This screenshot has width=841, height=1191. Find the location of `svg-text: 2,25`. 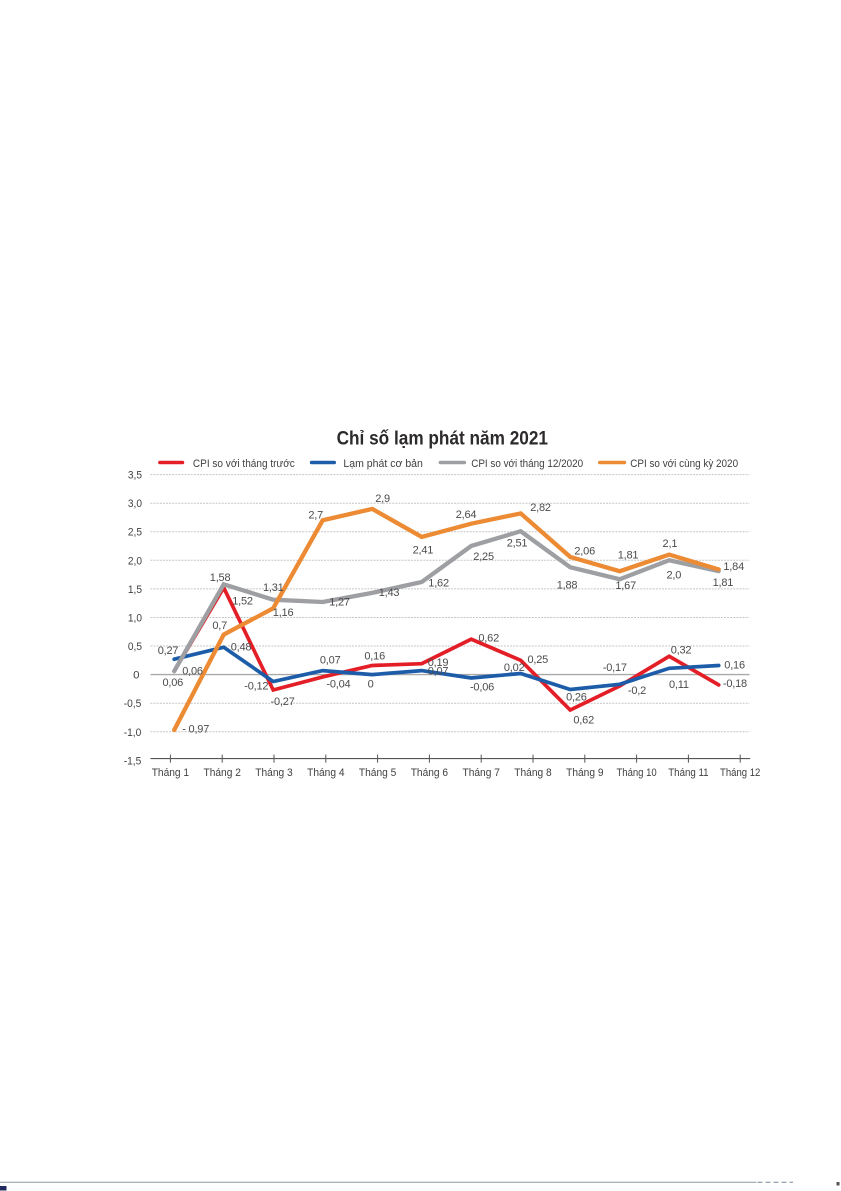

svg-text: 2,25 is located at coordinates (483, 557).